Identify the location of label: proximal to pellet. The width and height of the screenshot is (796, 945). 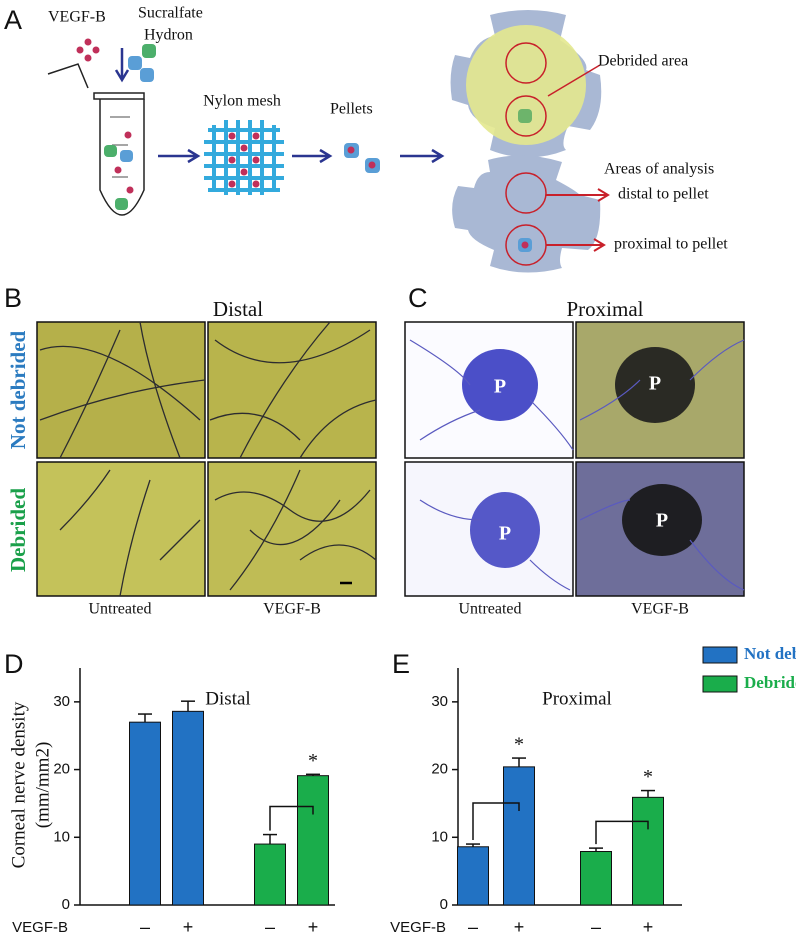
(671, 244).